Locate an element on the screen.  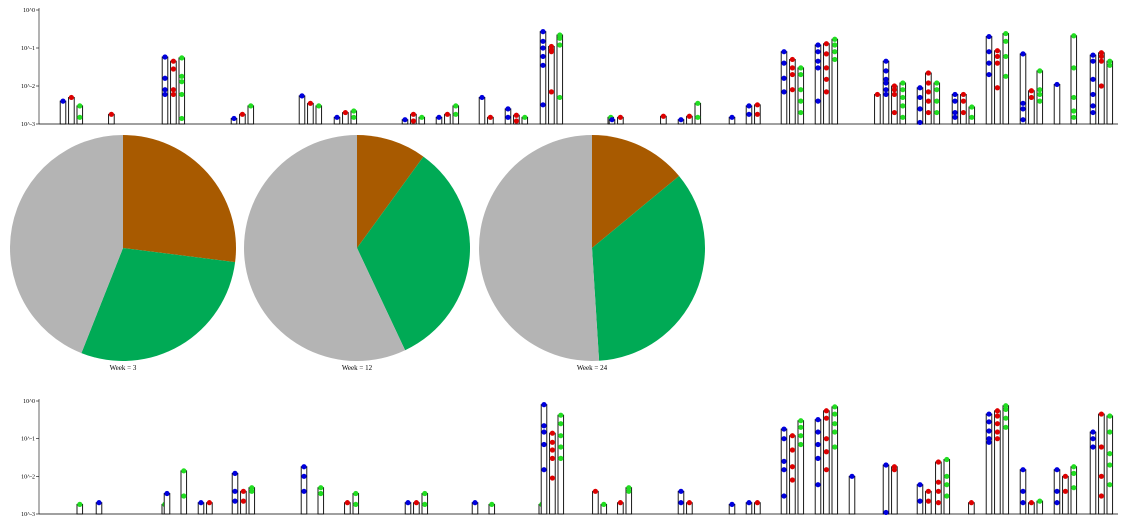
pie-label: Week = 12 is located at coordinates (357, 368).